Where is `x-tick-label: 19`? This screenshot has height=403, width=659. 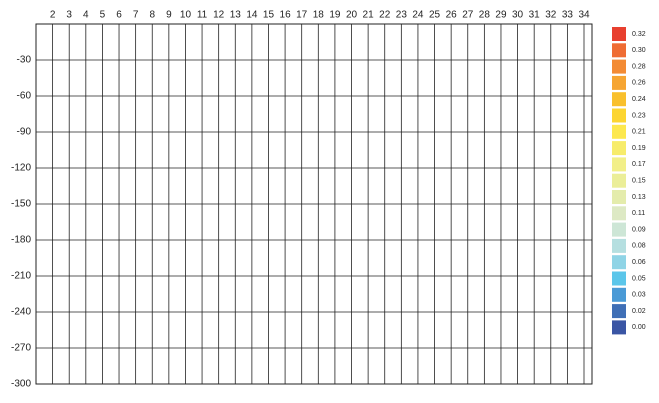 x-tick-label: 19 is located at coordinates (335, 15).